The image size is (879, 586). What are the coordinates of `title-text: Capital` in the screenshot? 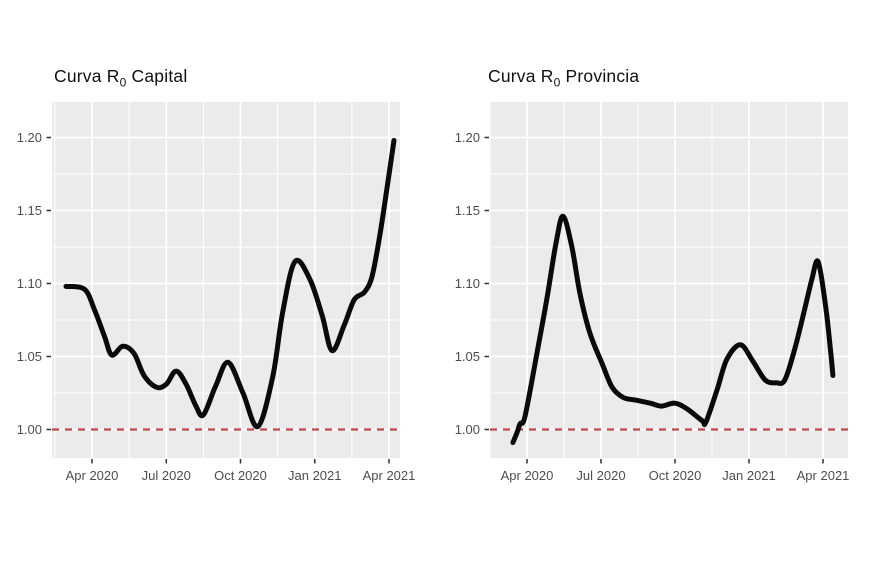 It's located at (157, 76).